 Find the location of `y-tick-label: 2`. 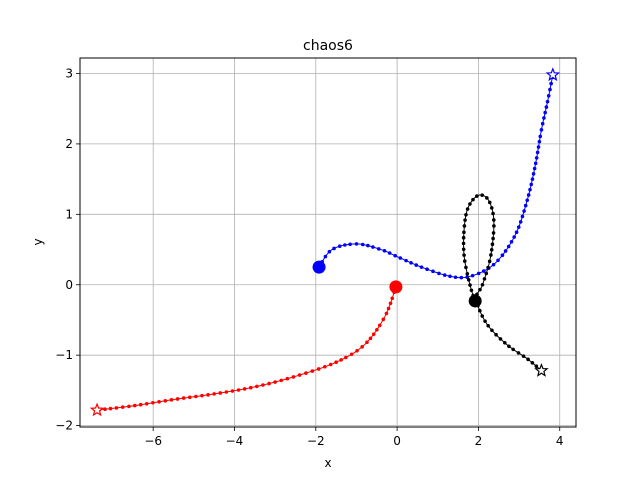

y-tick-label: 2 is located at coordinates (69, 144).